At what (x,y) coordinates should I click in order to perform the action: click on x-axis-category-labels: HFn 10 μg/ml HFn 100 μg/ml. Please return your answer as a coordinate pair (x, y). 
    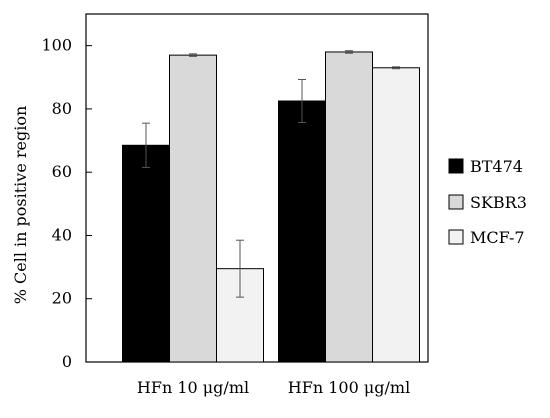
    Looking at the image, I should click on (273, 387).